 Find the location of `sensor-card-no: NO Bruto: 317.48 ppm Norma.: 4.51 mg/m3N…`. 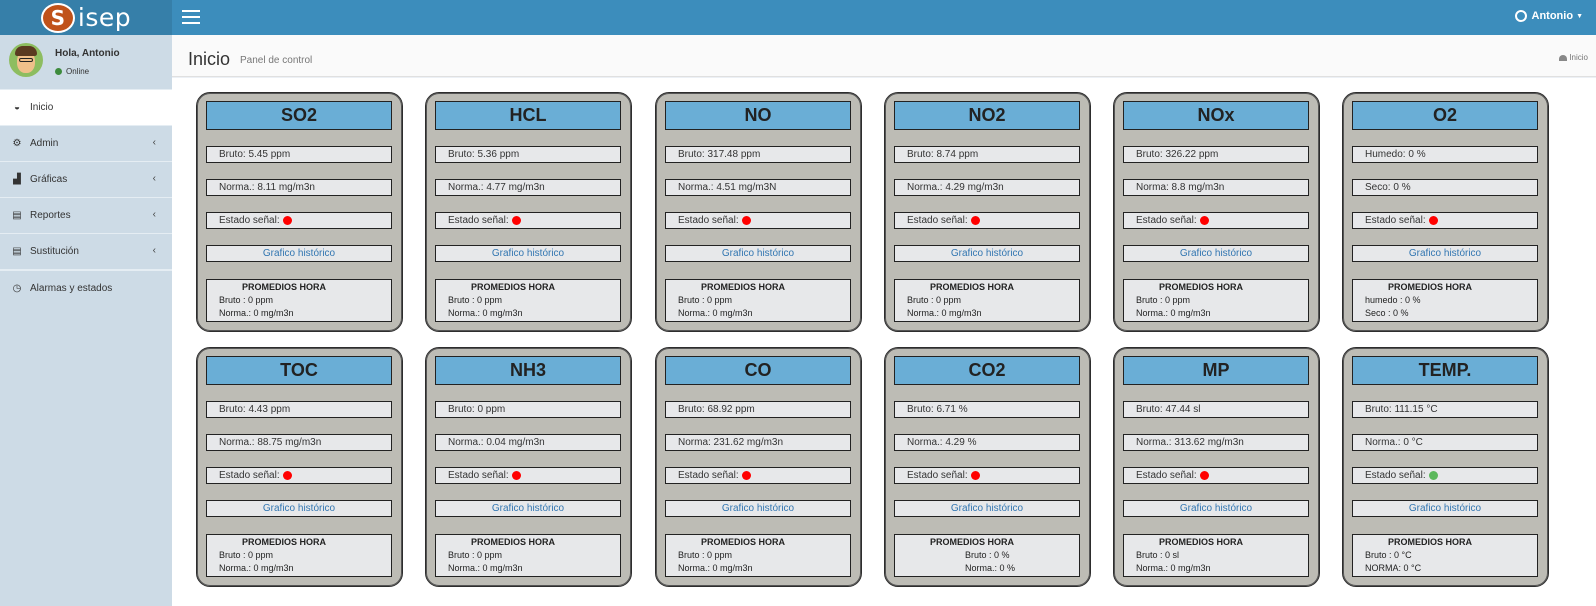

sensor-card-no: NO Bruto: 317.48 ppm Norma.: 4.51 mg/m3N… is located at coordinates (758, 212).